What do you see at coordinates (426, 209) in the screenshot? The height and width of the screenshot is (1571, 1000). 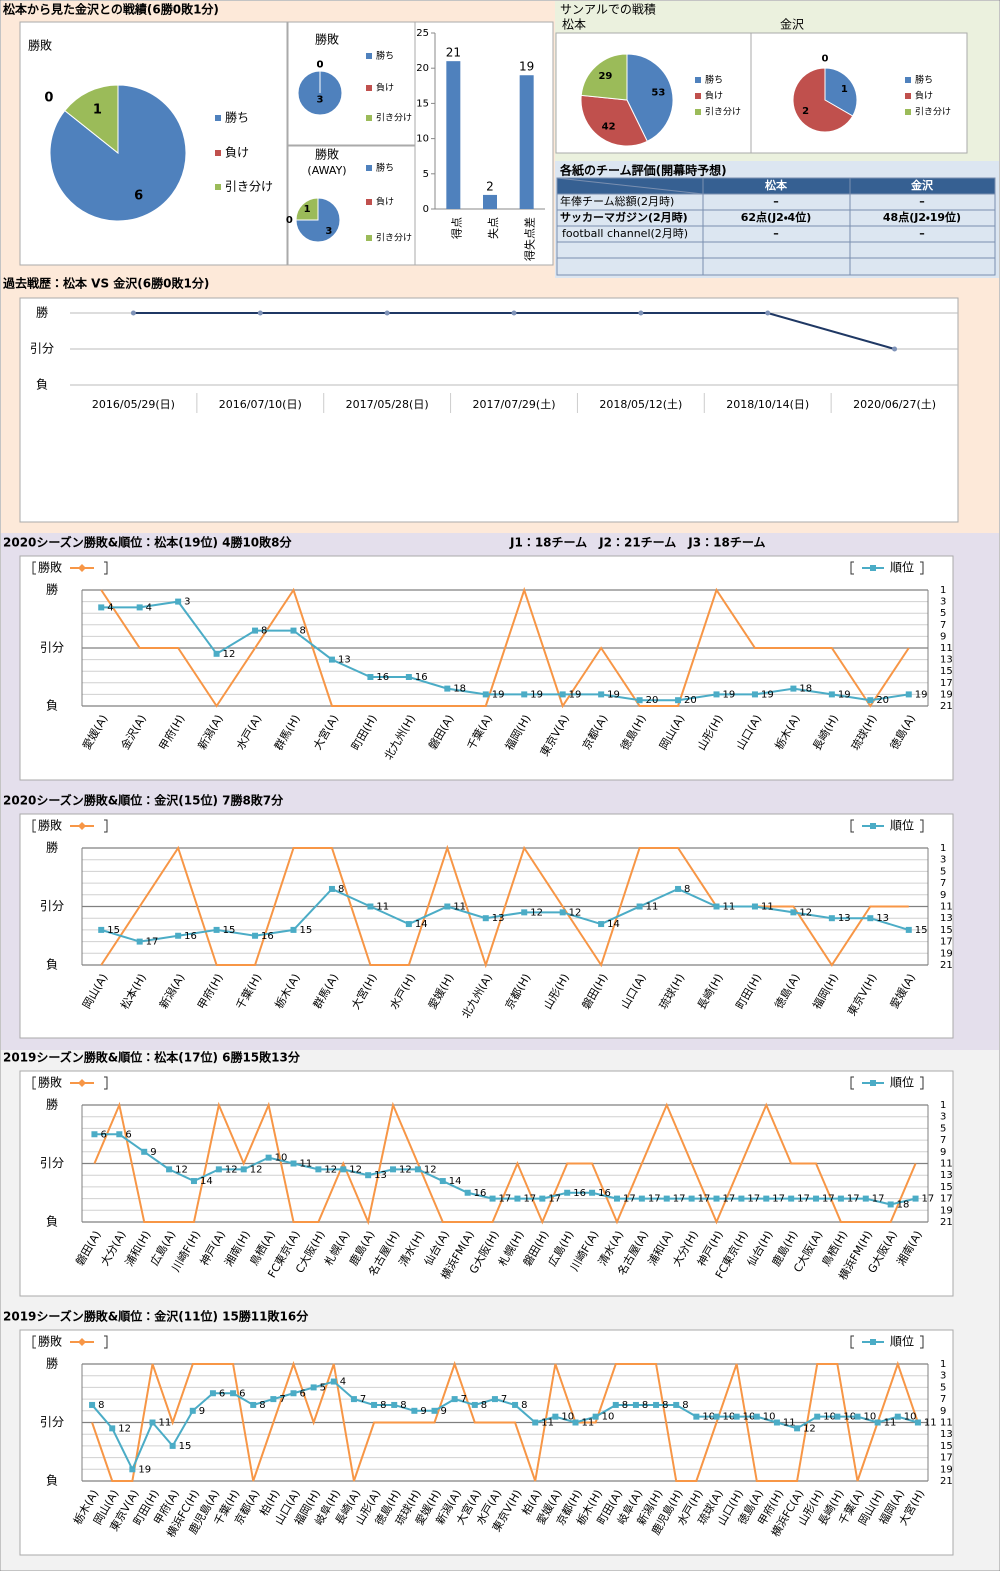 I see `y-tick-label: 0` at bounding box center [426, 209].